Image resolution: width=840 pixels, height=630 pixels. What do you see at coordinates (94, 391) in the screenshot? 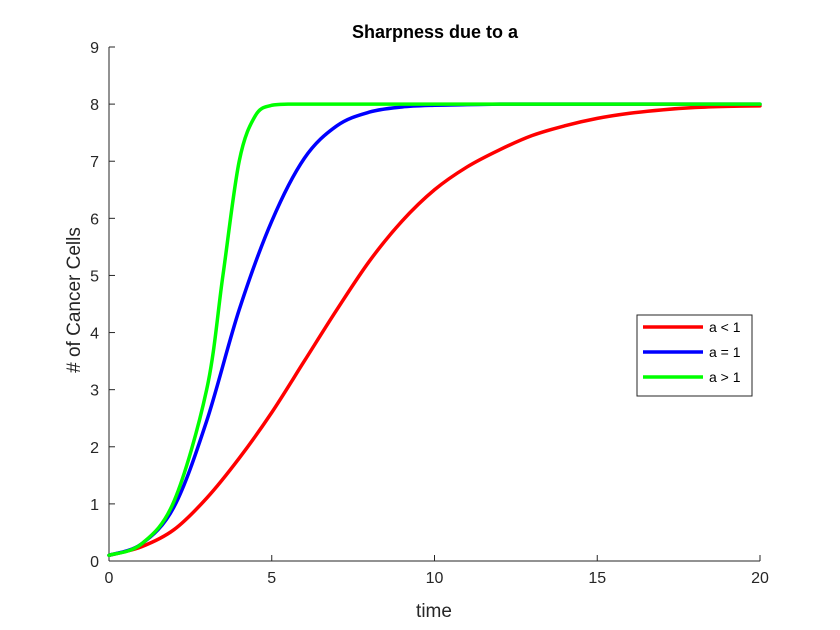
I see `y-tick-label: 3` at bounding box center [94, 391].